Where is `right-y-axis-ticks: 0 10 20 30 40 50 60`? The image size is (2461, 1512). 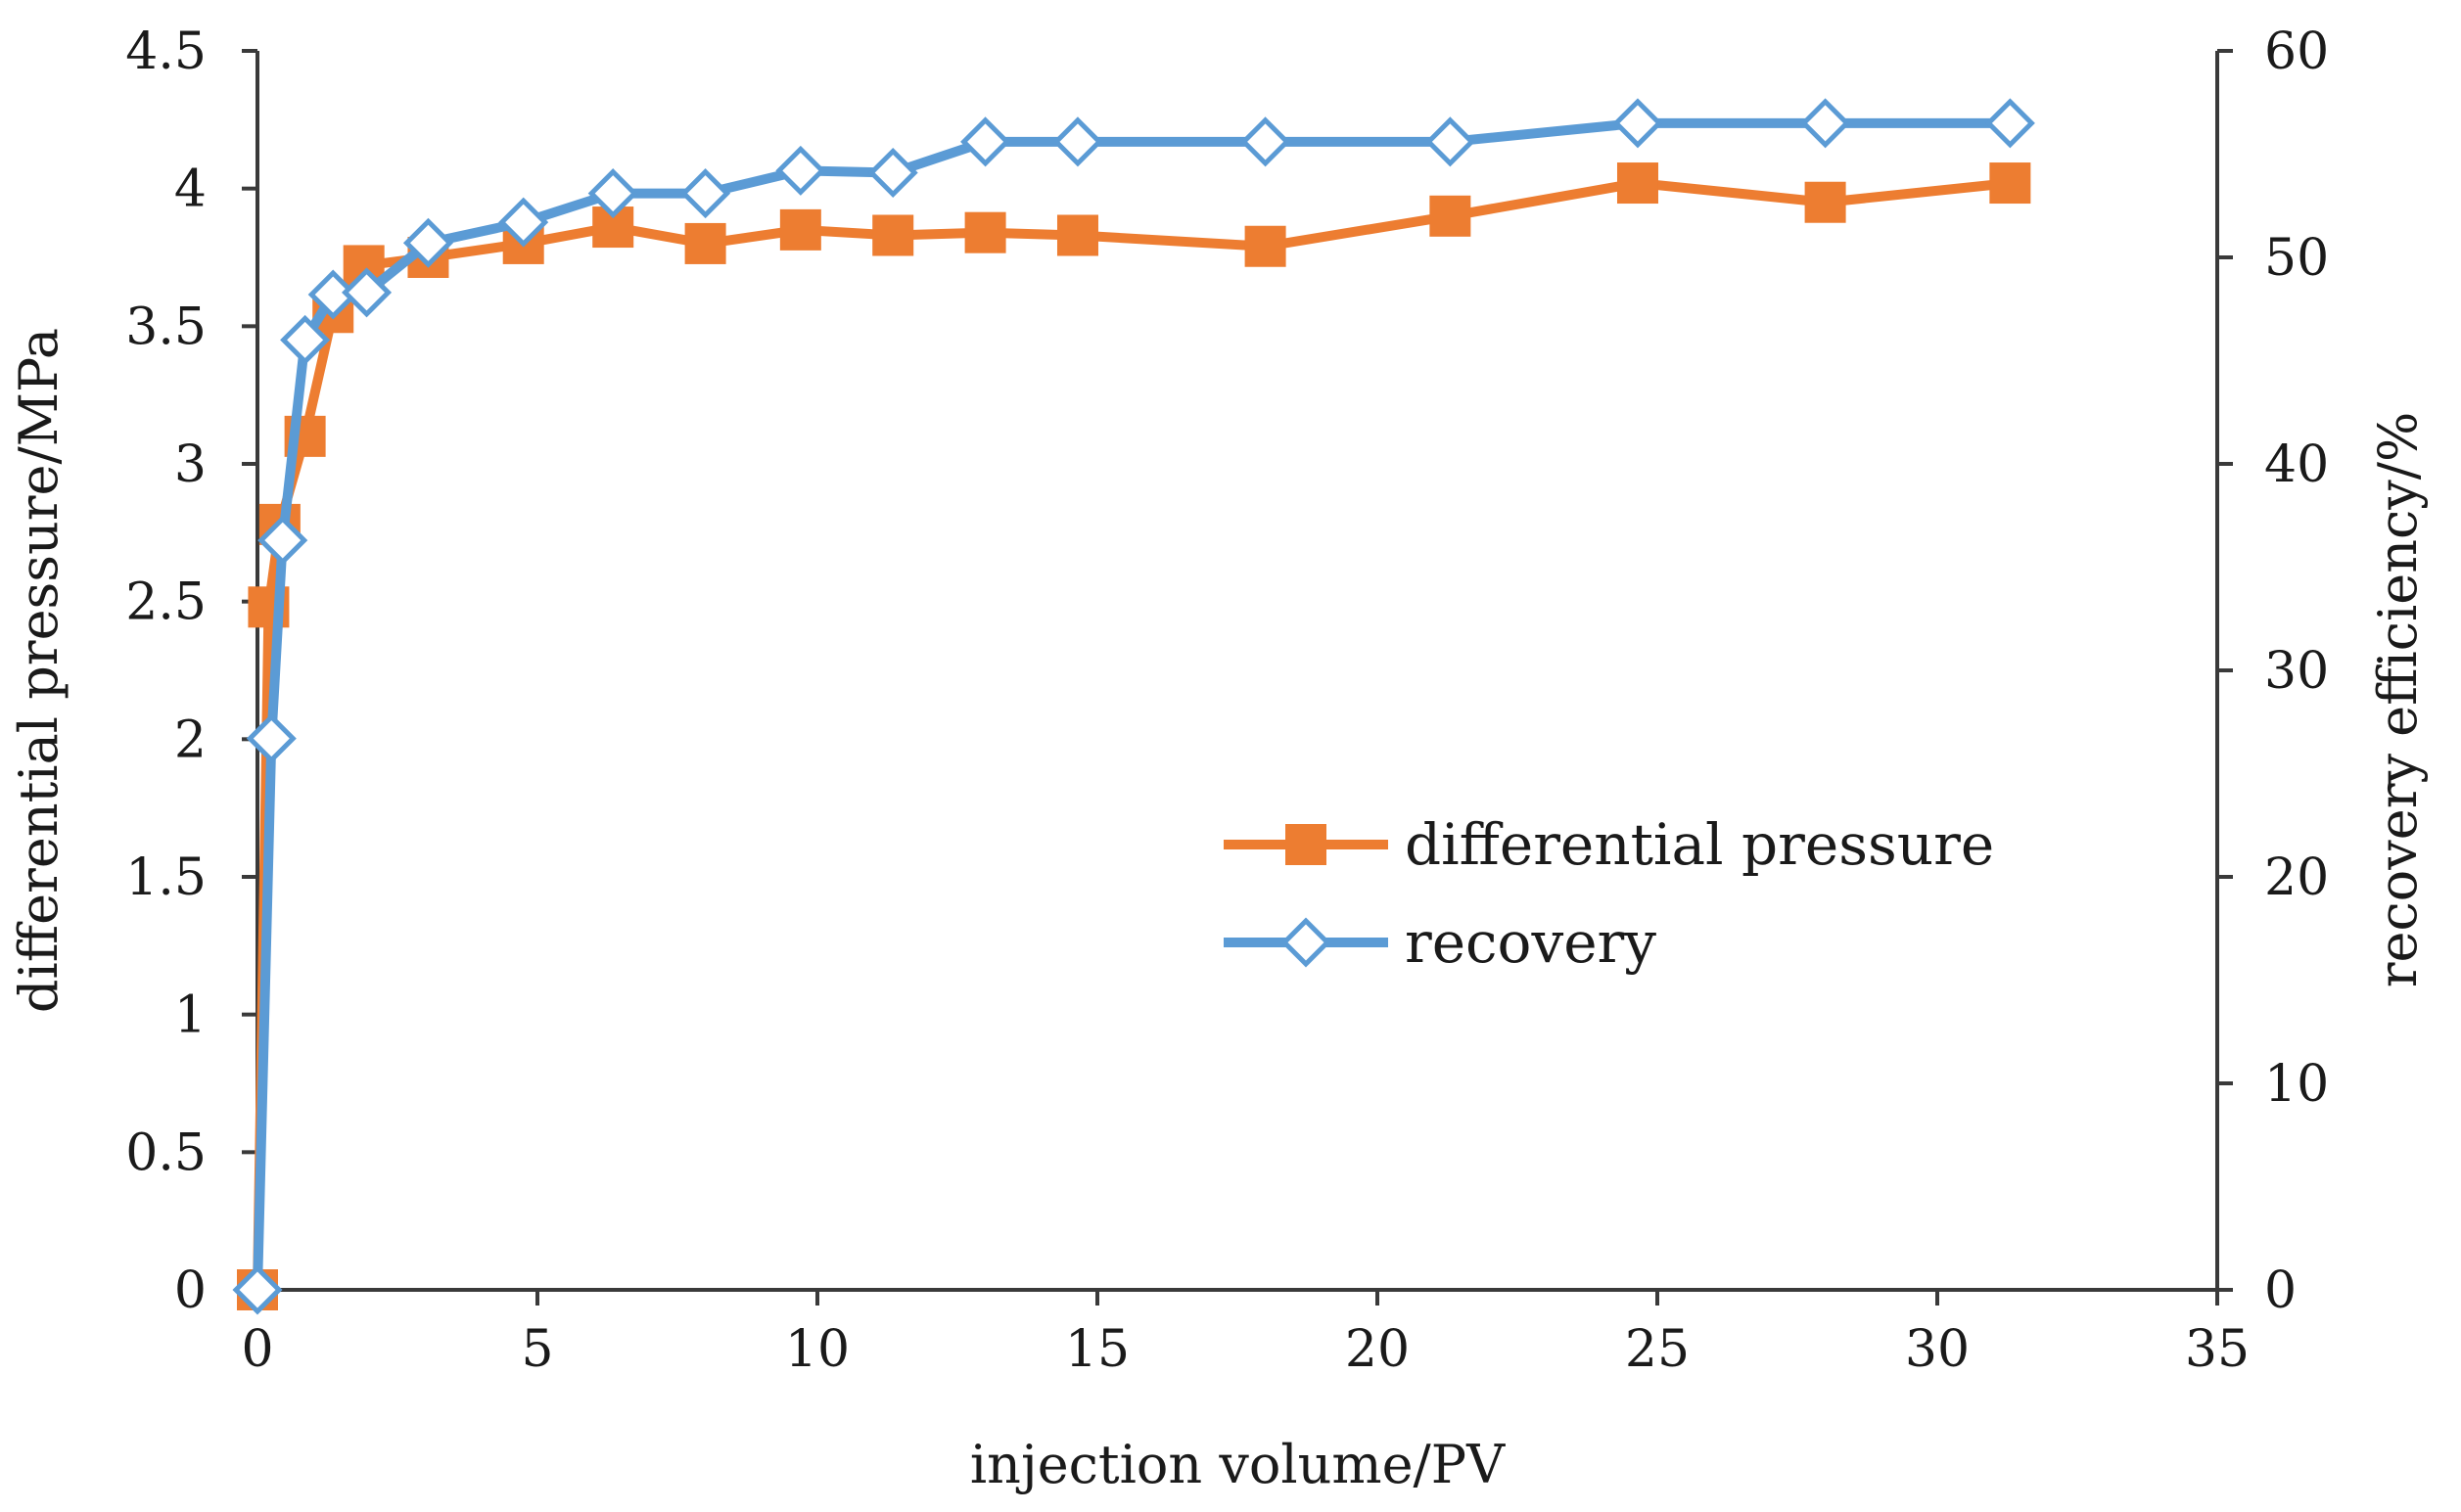
right-y-axis-ticks: 0 10 20 30 40 50 60 is located at coordinates (2273, 671).